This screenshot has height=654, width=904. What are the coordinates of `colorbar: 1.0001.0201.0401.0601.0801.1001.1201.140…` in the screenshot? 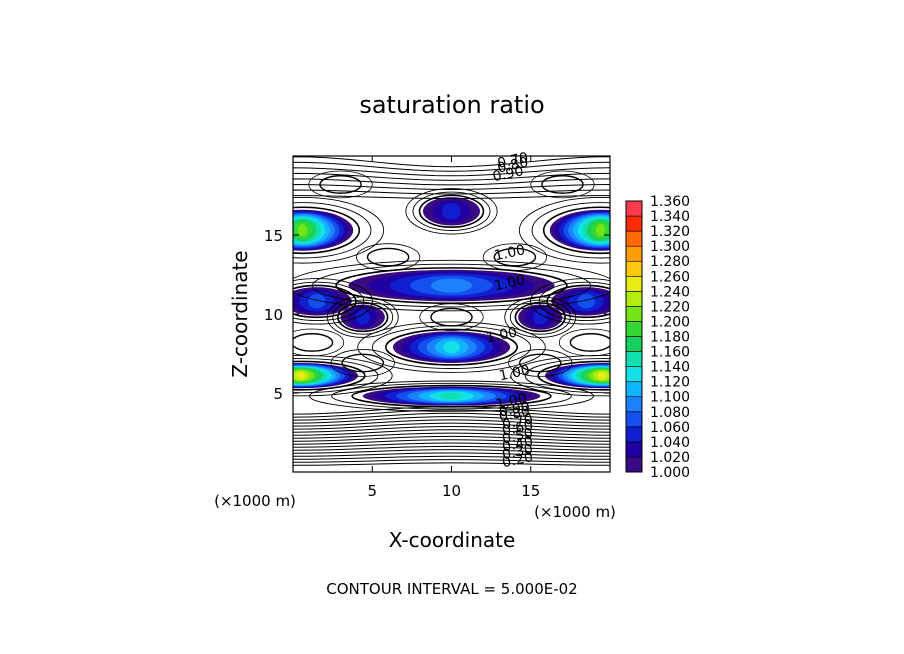 It's located at (657, 337).